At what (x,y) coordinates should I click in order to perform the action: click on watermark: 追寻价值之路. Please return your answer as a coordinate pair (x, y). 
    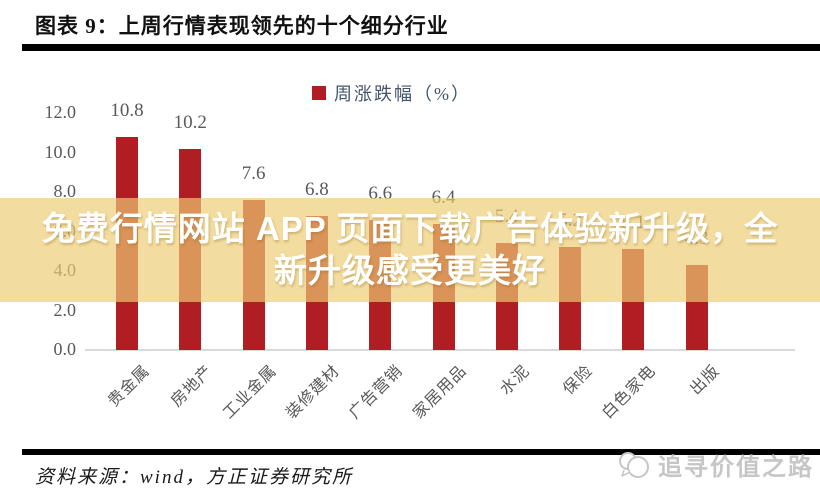
    Looking at the image, I should click on (716, 464).